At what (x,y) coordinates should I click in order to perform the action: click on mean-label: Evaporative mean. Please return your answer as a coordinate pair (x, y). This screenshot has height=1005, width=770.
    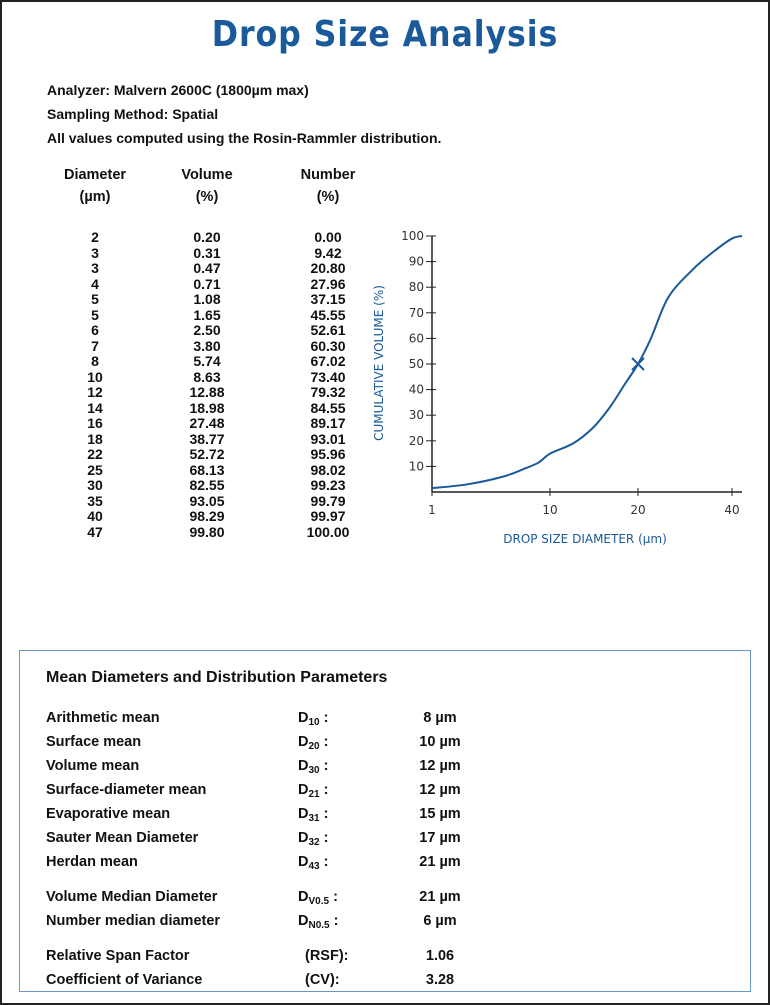
    Looking at the image, I should click on (108, 814).